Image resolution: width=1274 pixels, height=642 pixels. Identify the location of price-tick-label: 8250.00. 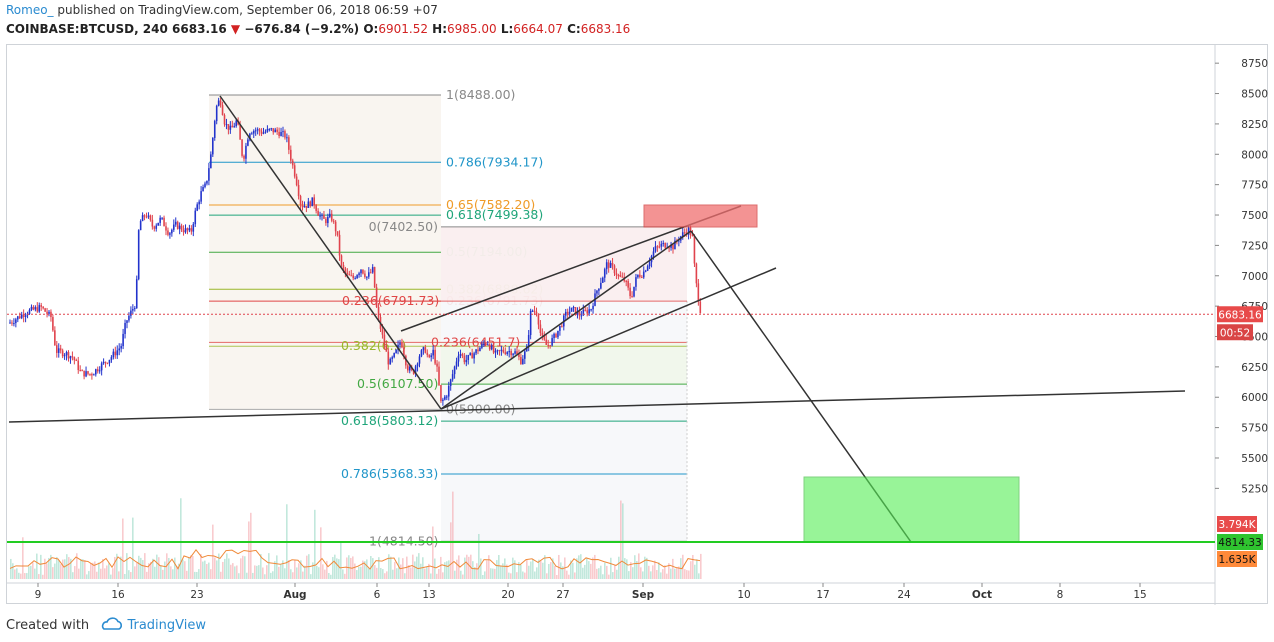
(1255, 125).